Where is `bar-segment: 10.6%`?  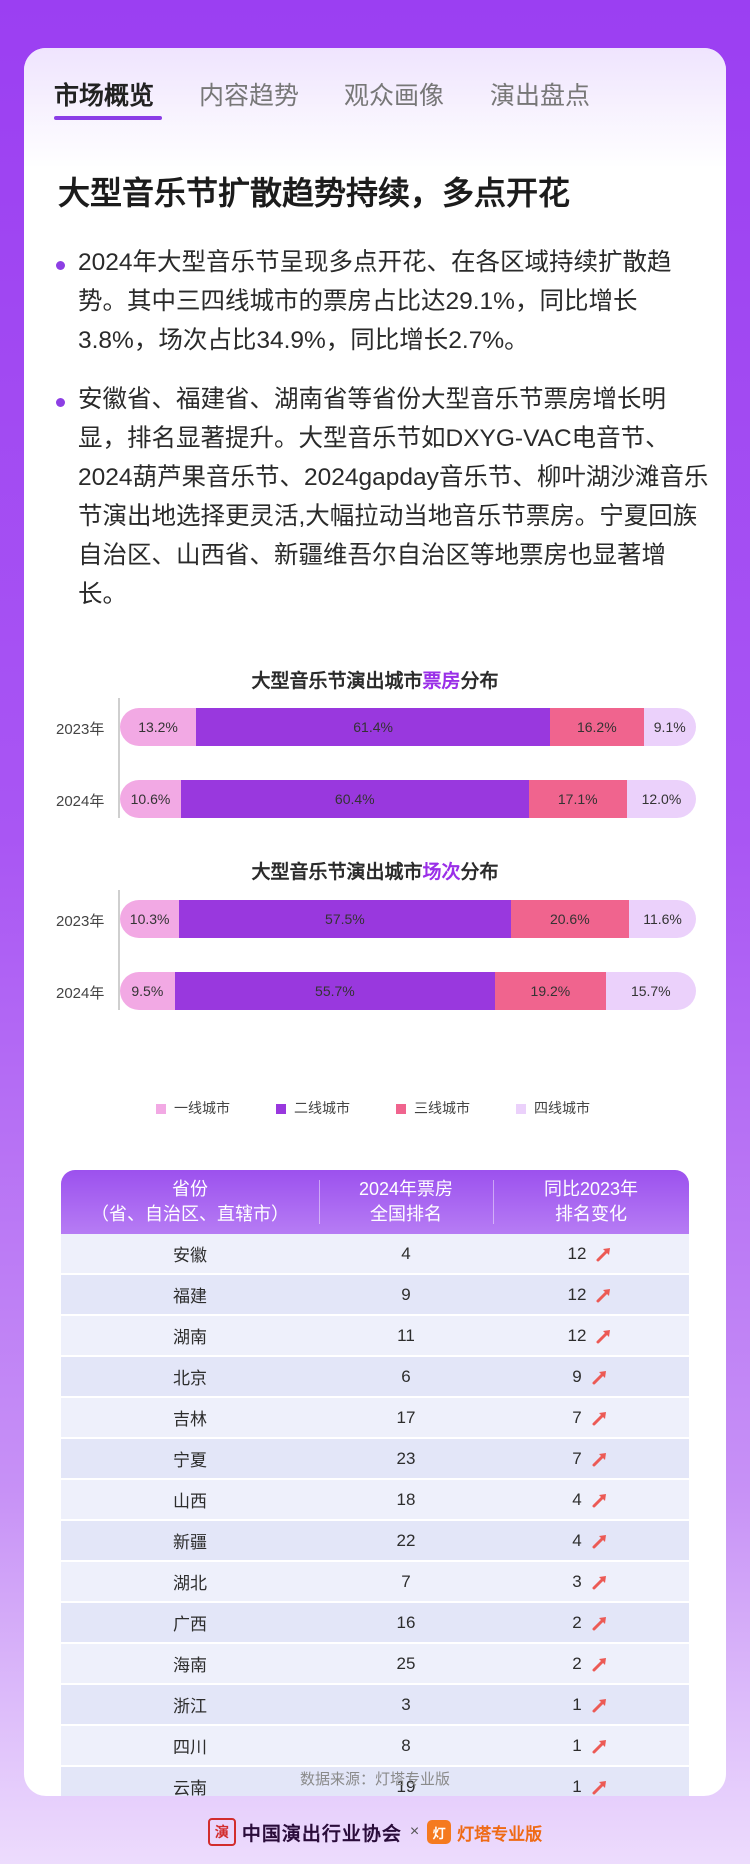 bar-segment: 10.6% is located at coordinates (150, 799).